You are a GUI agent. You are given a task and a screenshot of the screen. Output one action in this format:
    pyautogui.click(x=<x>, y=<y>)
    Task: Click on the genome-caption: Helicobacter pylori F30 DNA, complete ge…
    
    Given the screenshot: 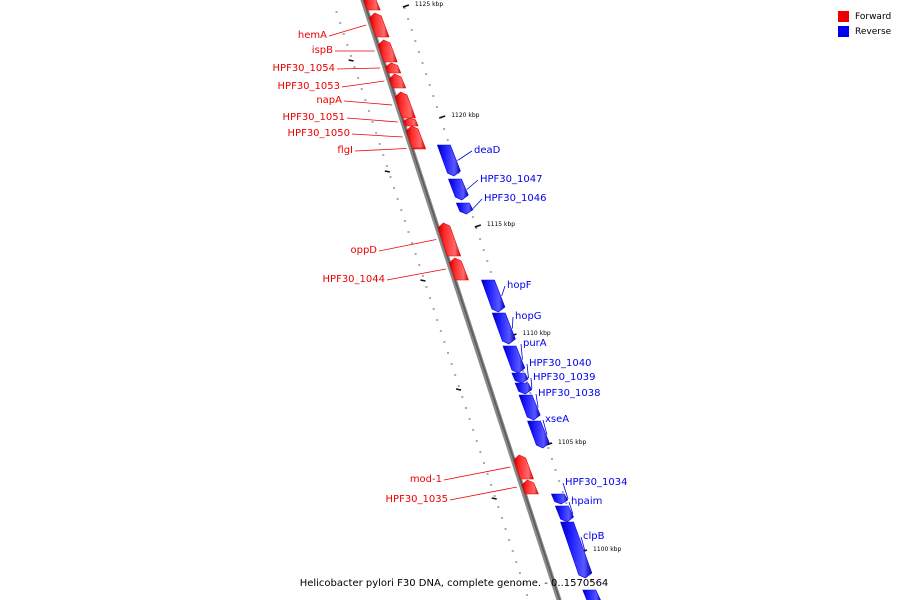 What is the action you would take?
    pyautogui.click(x=454, y=583)
    